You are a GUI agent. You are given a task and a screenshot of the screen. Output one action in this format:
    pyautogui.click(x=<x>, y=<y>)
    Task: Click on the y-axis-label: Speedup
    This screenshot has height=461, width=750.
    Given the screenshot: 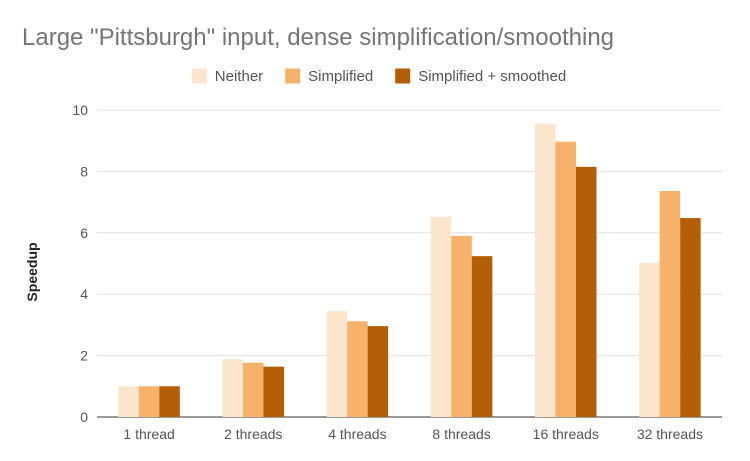 What is the action you would take?
    pyautogui.click(x=32, y=271)
    